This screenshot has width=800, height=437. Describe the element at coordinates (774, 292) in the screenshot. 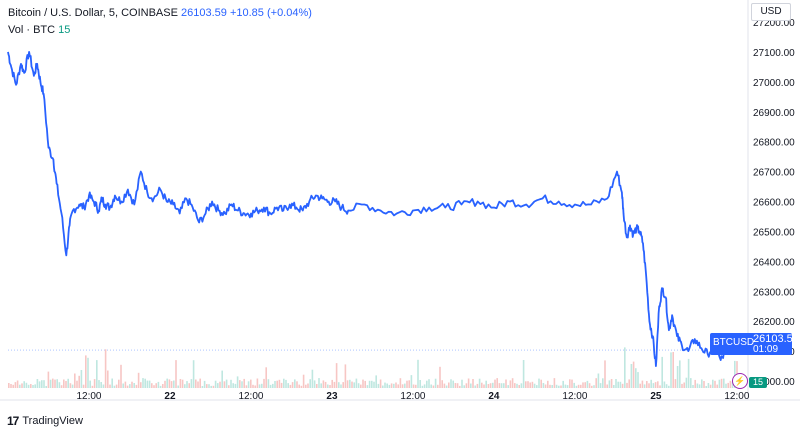

I see `y-tick-label: 26300.00` at that location.